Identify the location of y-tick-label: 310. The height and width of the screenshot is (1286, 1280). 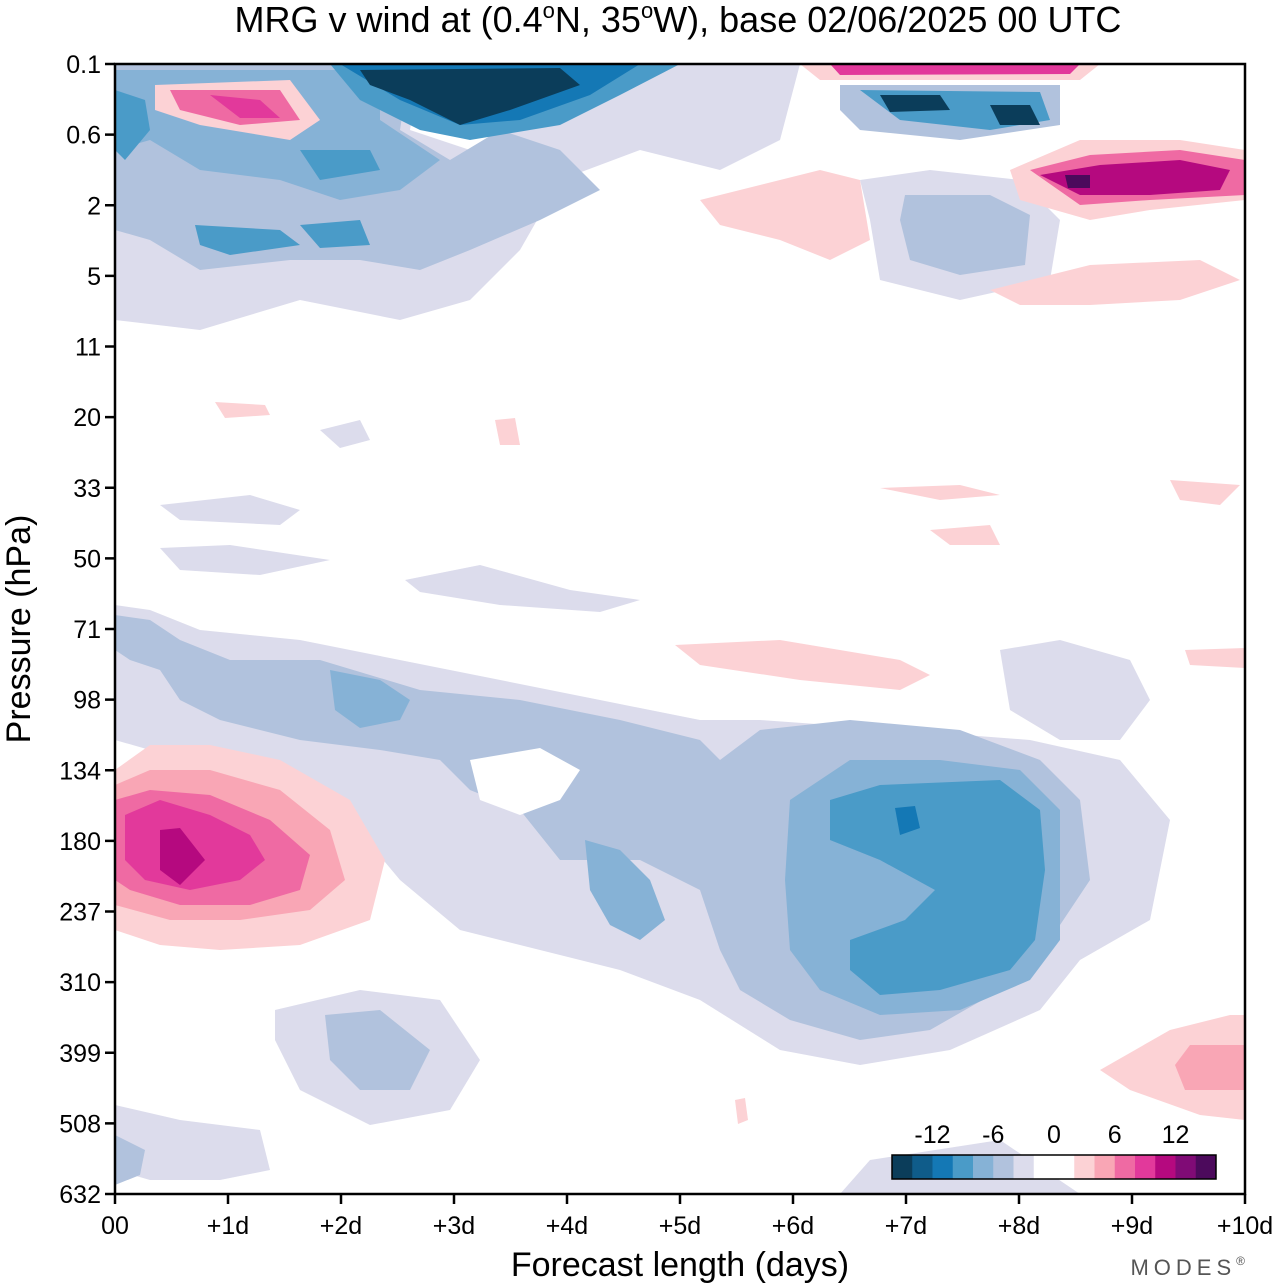
(80, 983).